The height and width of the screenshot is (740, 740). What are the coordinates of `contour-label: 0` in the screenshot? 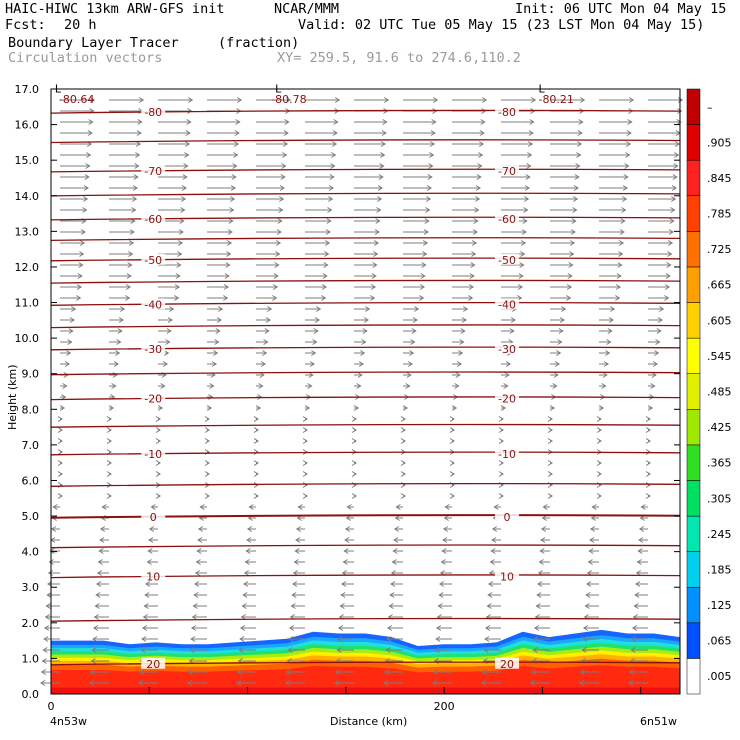 It's located at (153, 517).